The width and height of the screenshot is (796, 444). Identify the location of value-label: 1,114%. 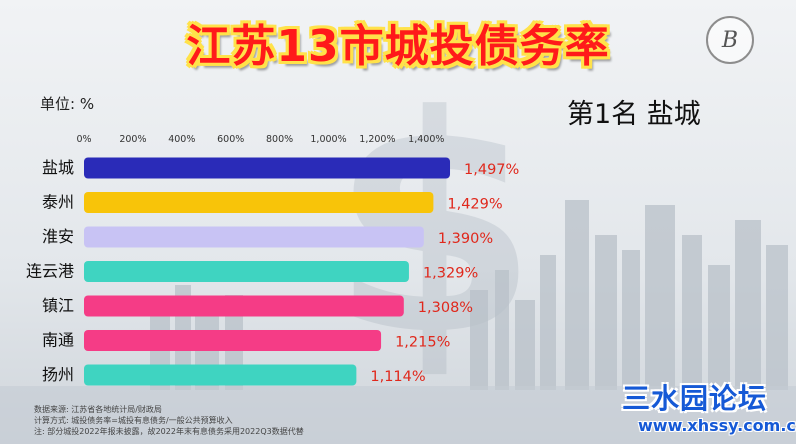
(397, 377).